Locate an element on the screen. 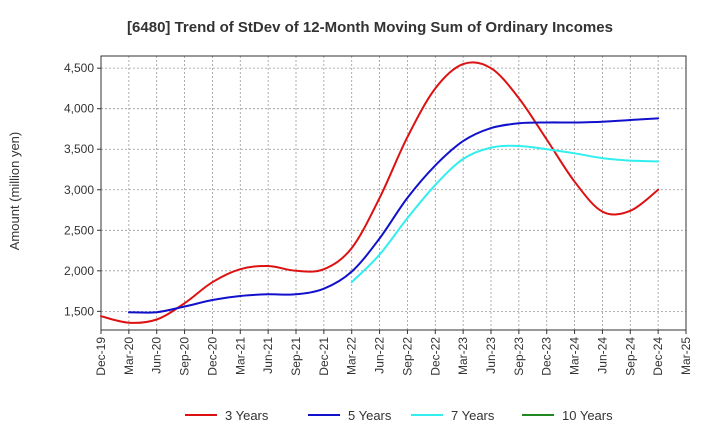  x-tick-label: Jun-20 is located at coordinates (157, 355).